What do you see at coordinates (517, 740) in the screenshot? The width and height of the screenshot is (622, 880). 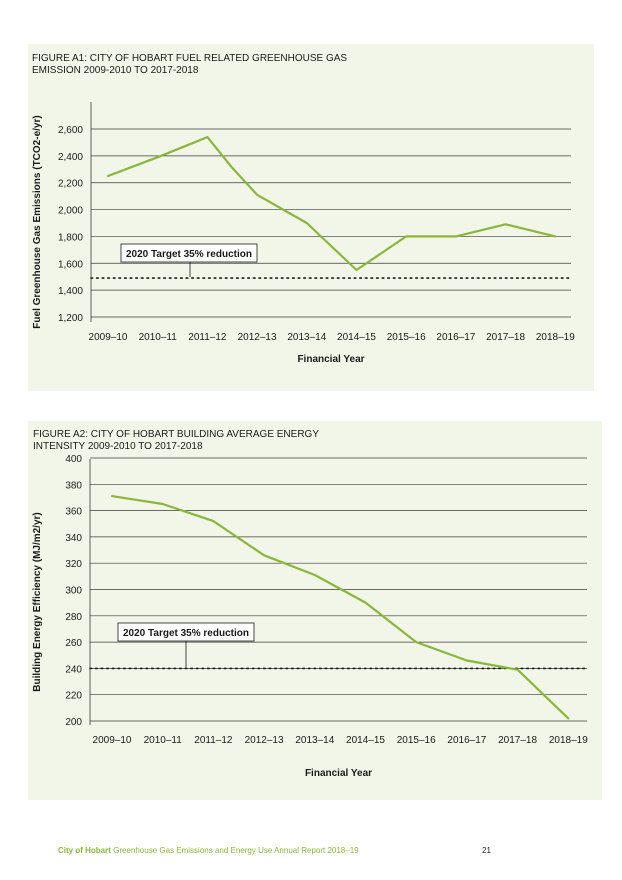 I see `a2-x-tick-label: 2017–18` at bounding box center [517, 740].